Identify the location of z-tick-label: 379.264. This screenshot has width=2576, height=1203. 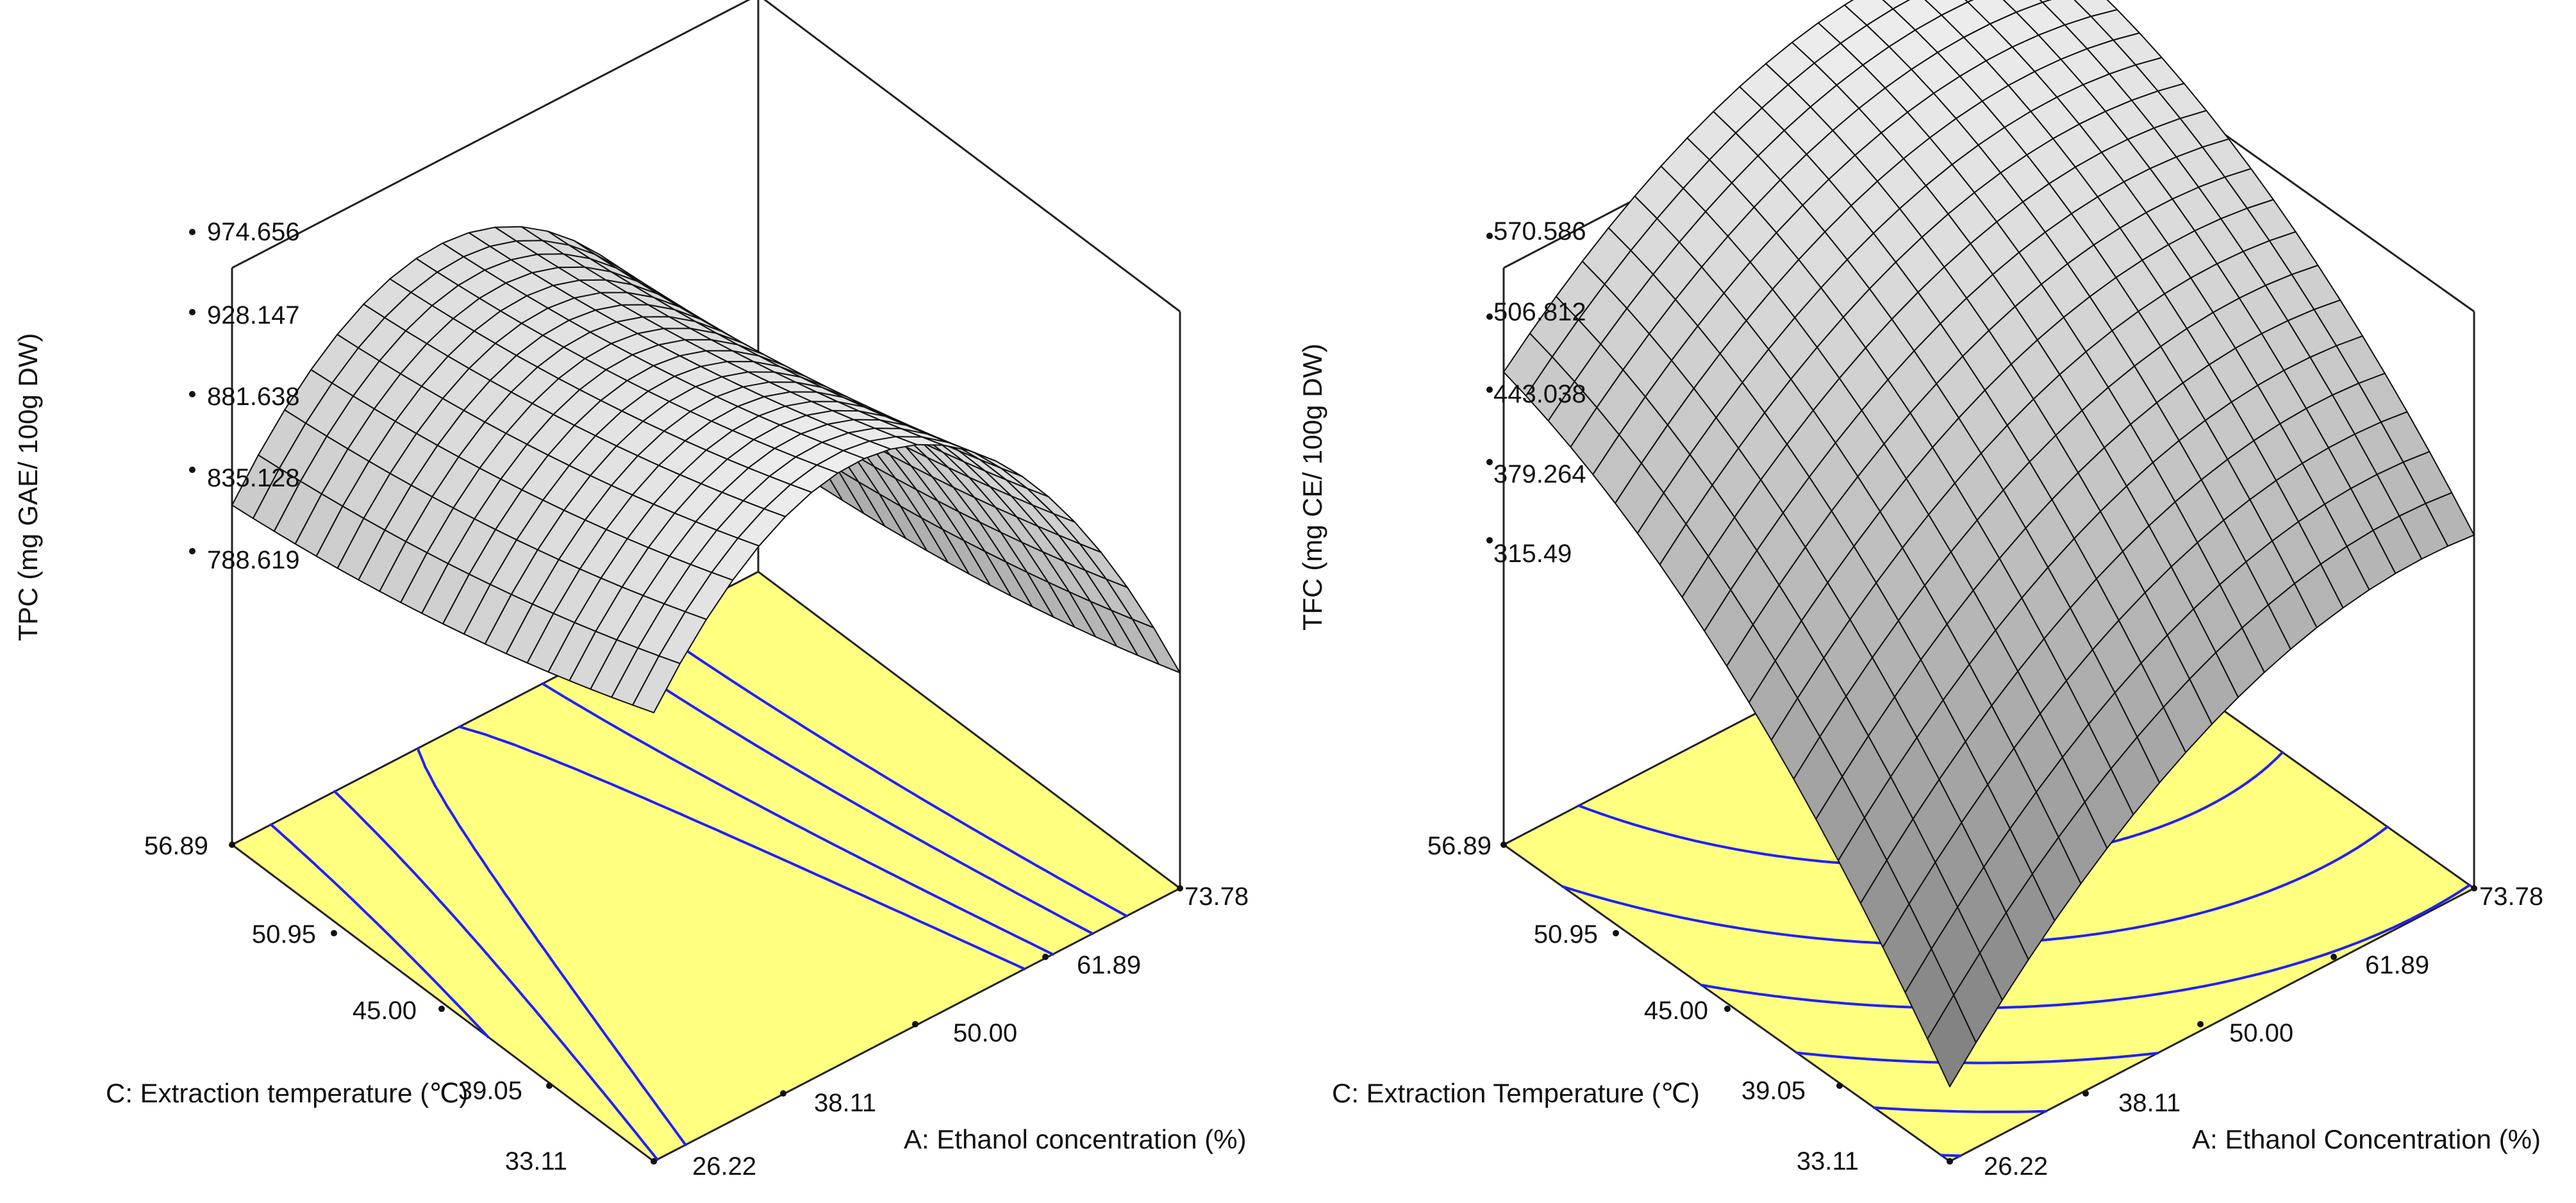
(1539, 474).